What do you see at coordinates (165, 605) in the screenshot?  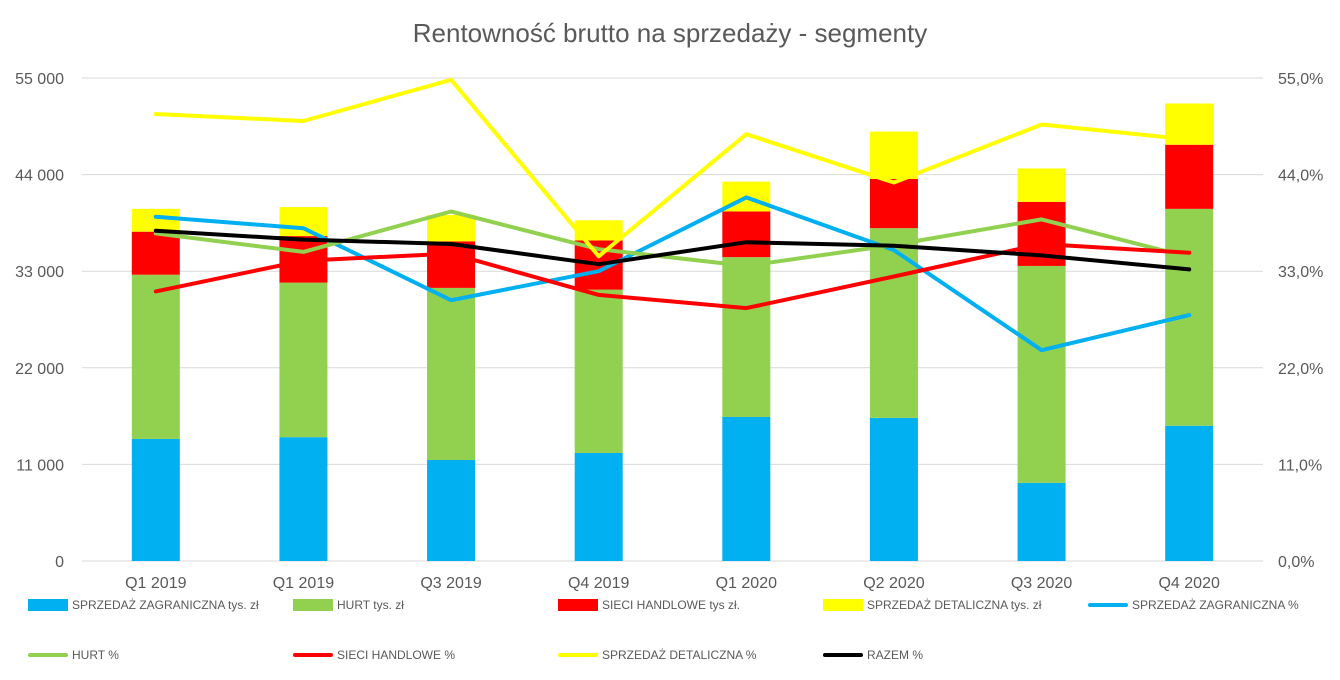 I see `legend-label: SPRZEDAŻ ZAGRANICZNA tys. zł` at bounding box center [165, 605].